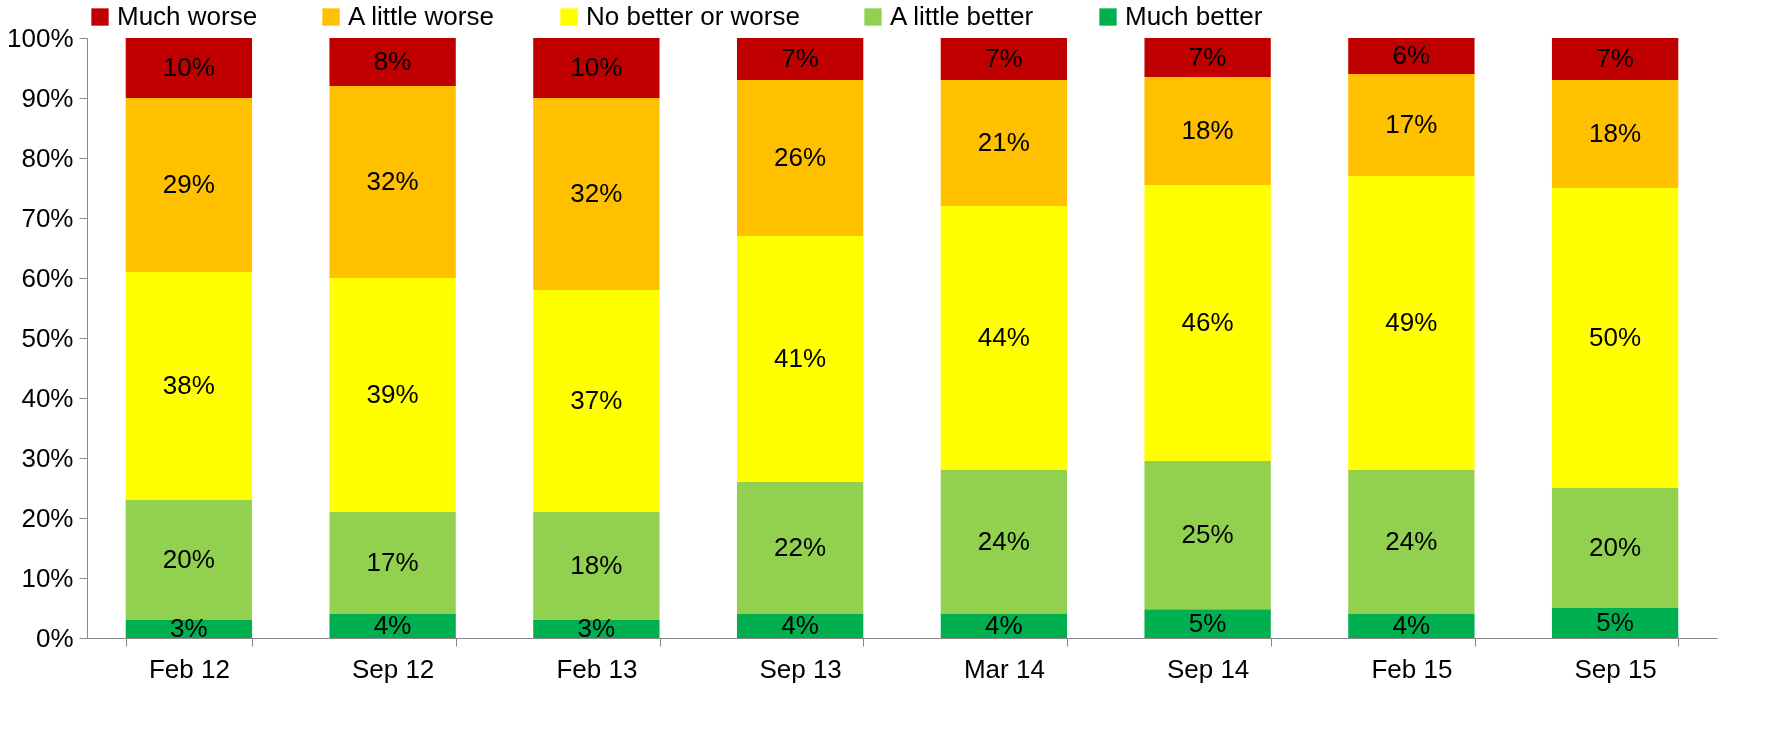 This screenshot has width=1781, height=734. I want to click on legend-label: A little better, so click(962, 16).